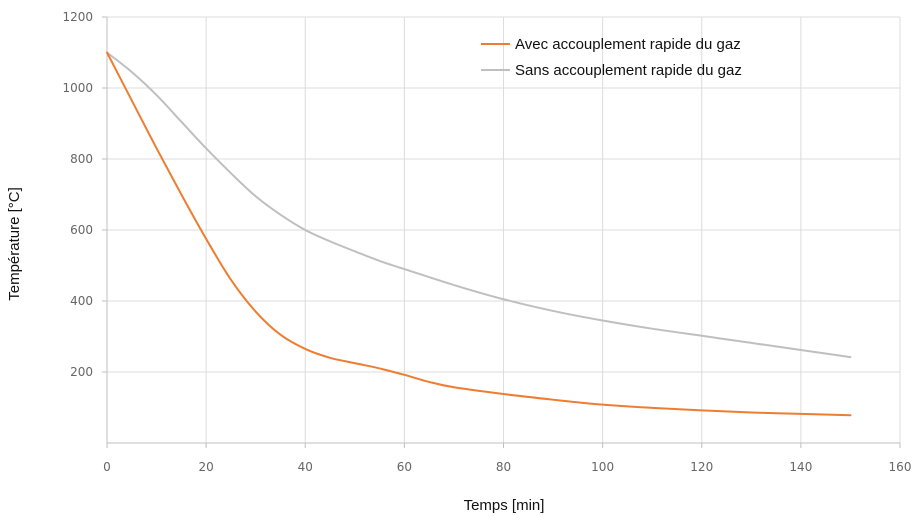  What do you see at coordinates (81, 372) in the screenshot?
I see `y-tick-label: 200` at bounding box center [81, 372].